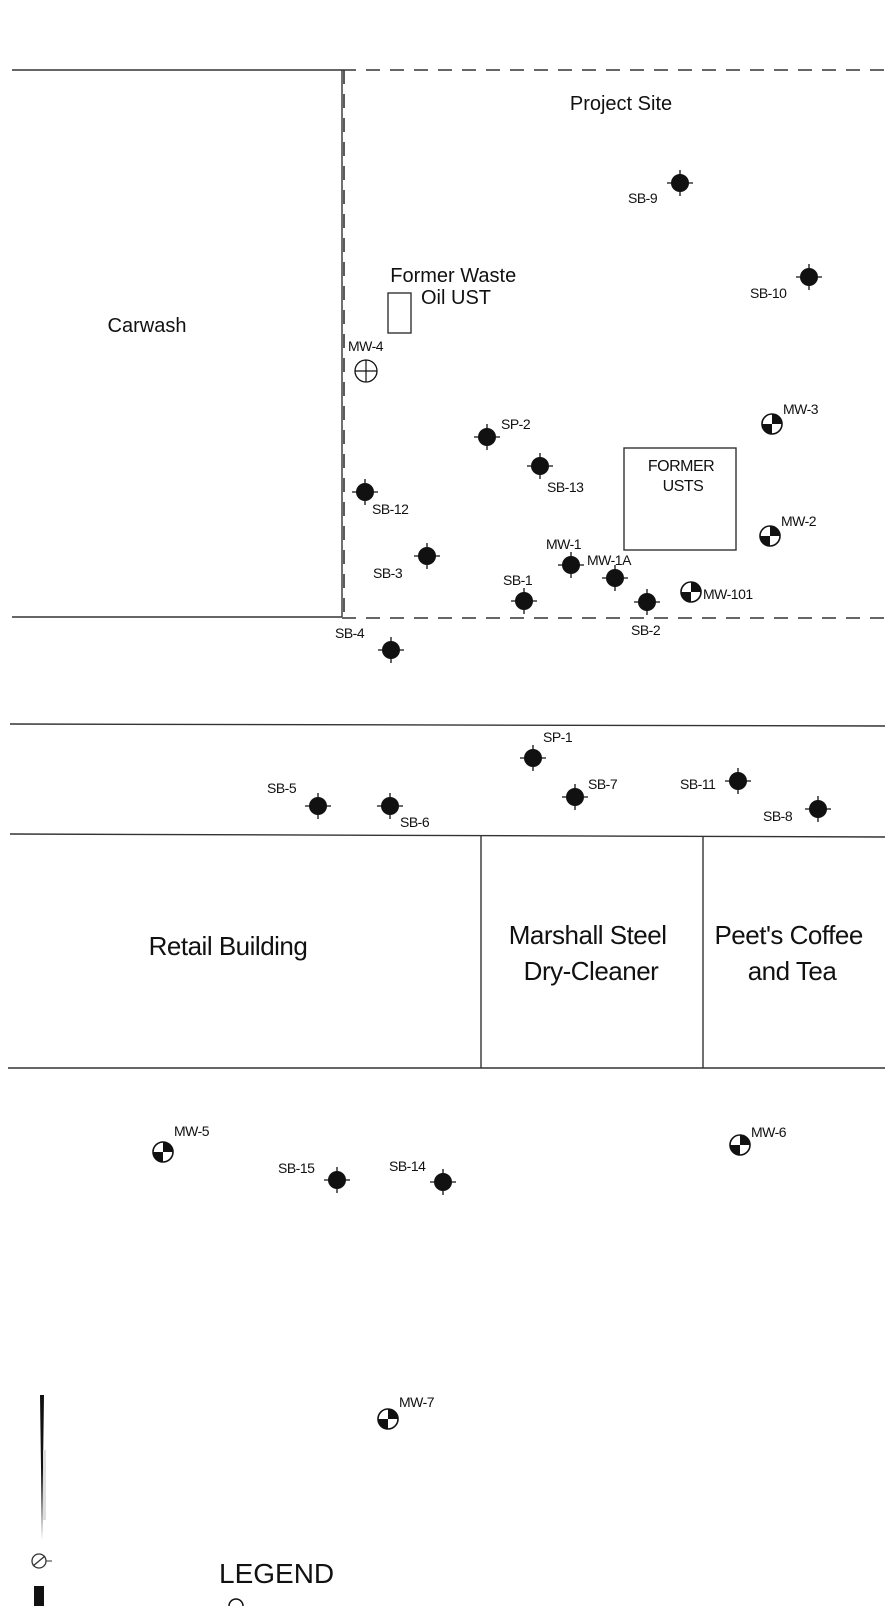 Image resolution: width=885 pixels, height=1606 pixels. Describe the element at coordinates (621, 104) in the screenshot. I see `project-site-label: Project Site` at that location.